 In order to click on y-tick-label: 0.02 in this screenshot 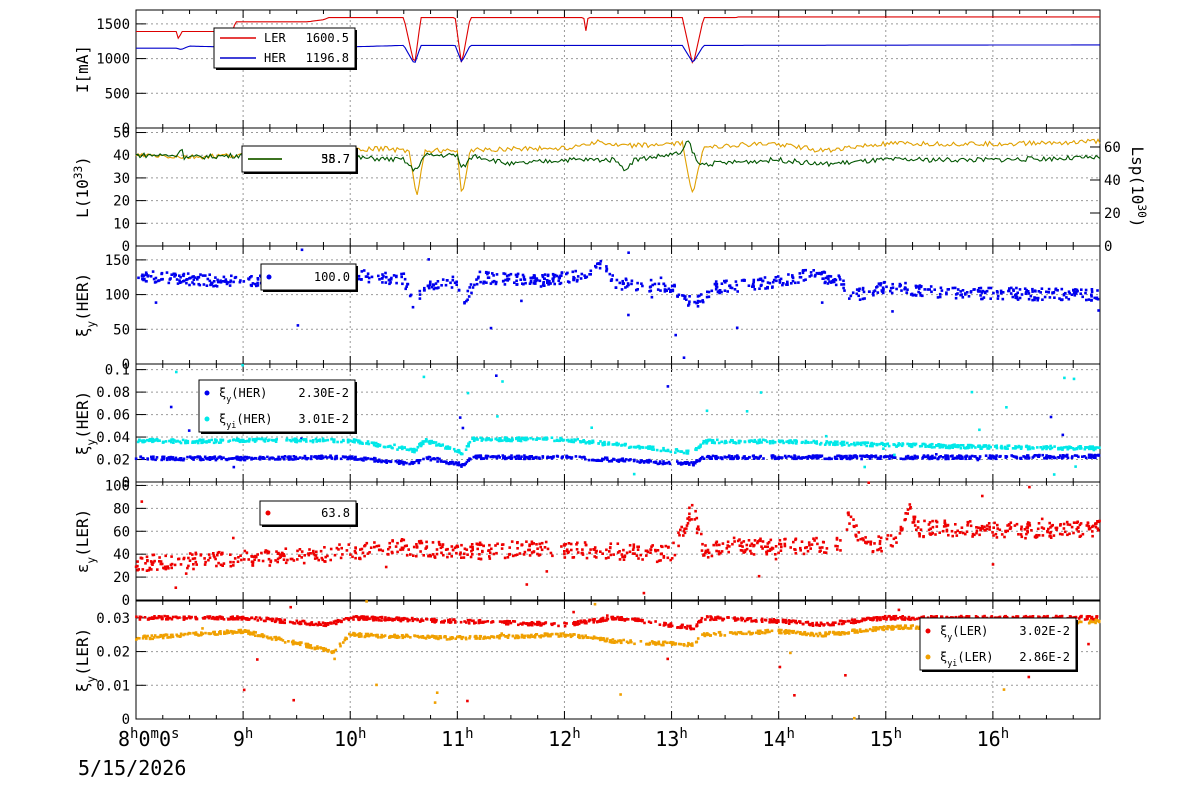, I will do `click(113, 461)`.